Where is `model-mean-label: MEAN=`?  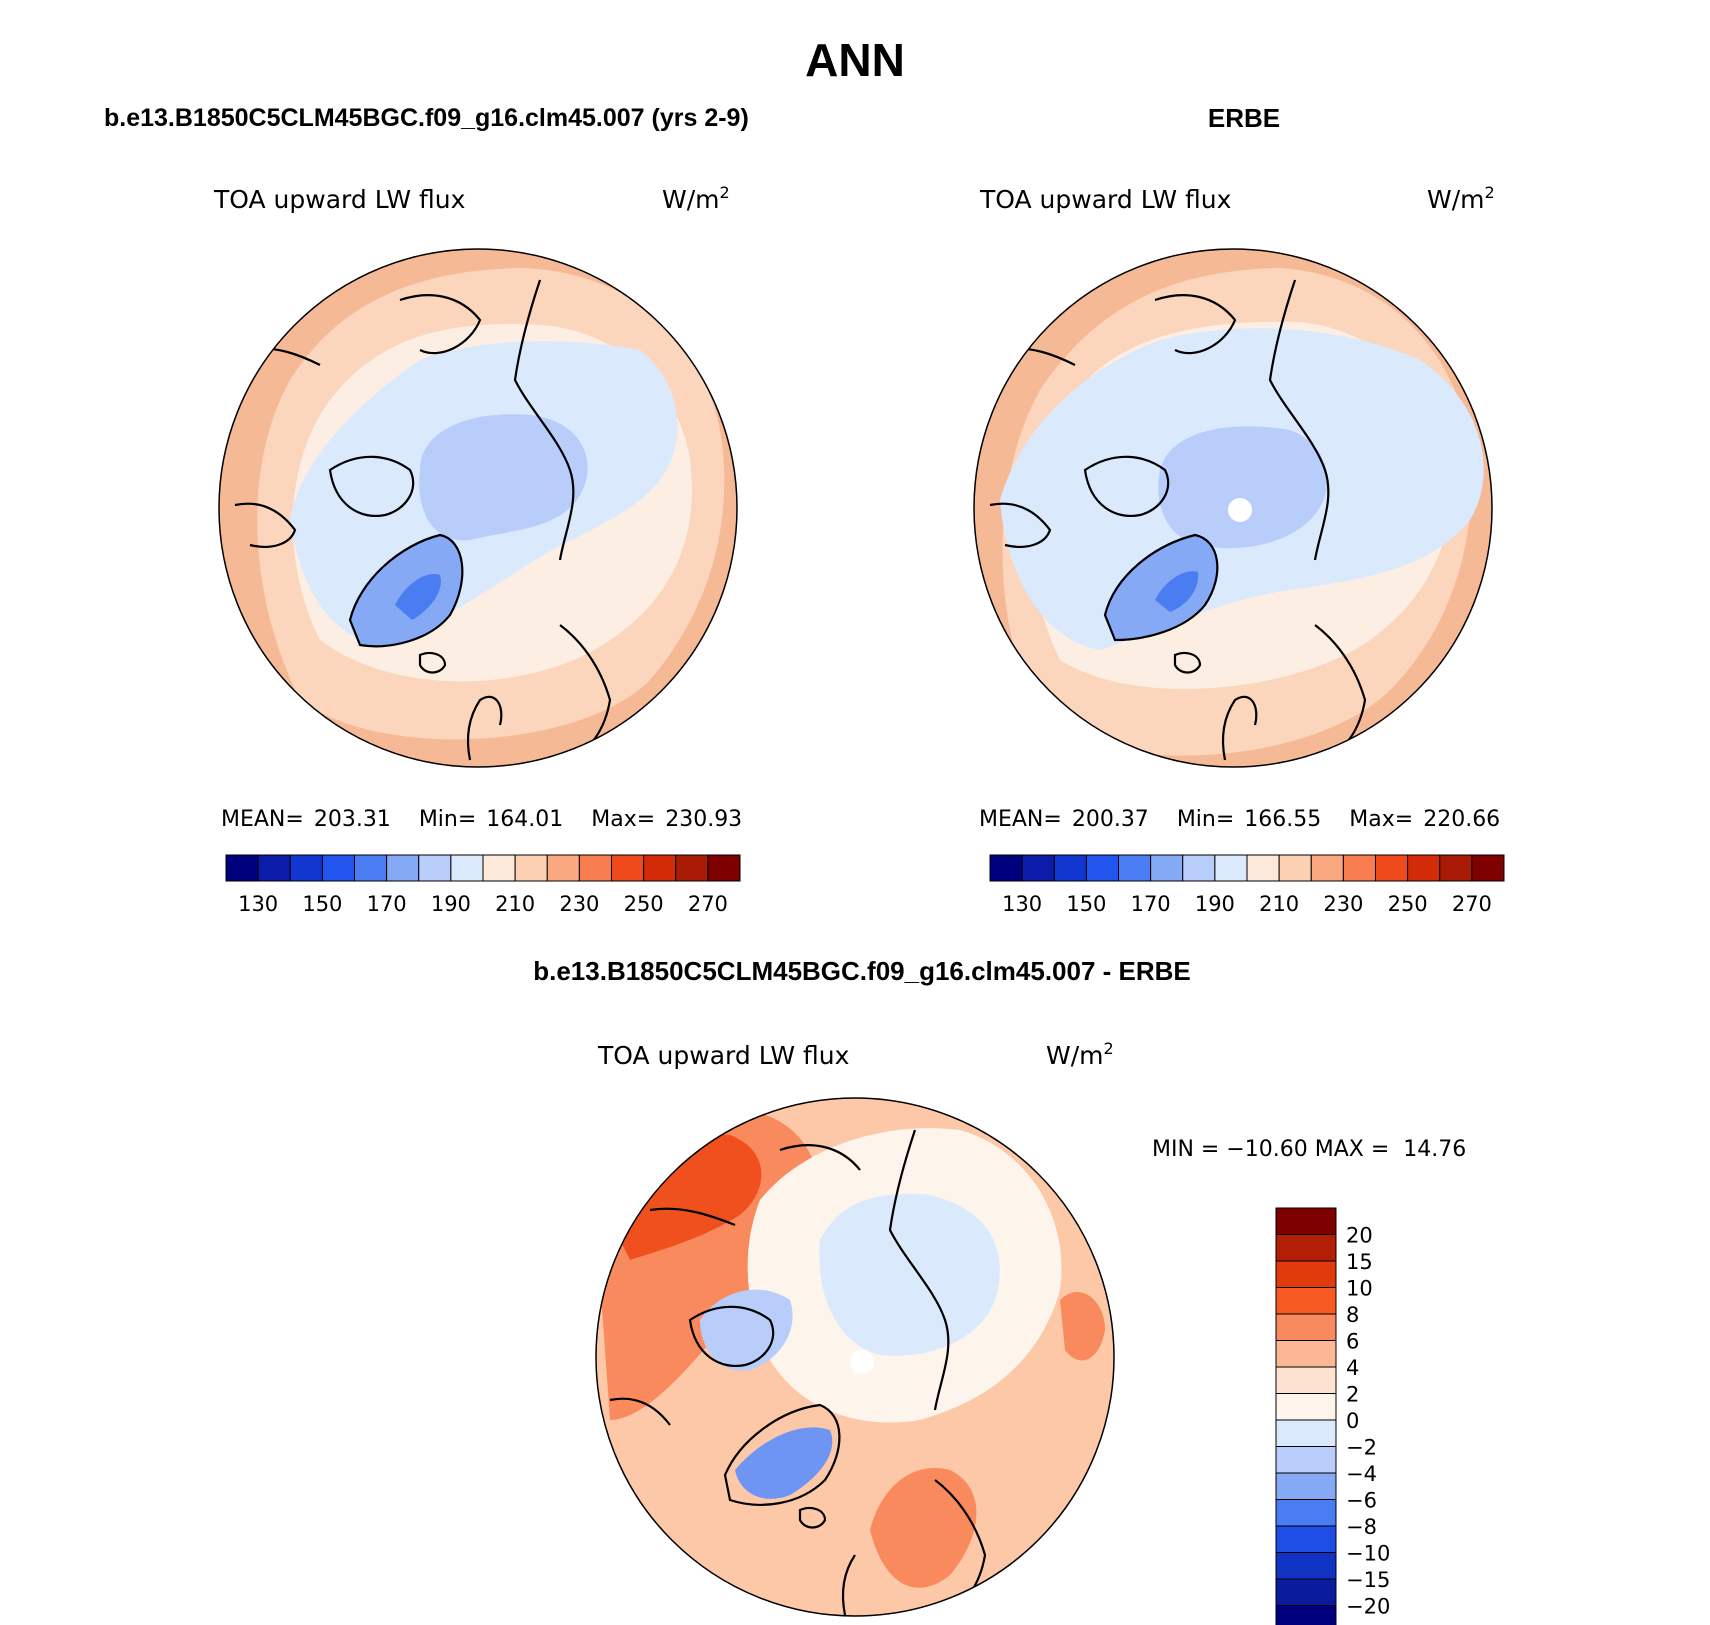 model-mean-label: MEAN= is located at coordinates (262, 819).